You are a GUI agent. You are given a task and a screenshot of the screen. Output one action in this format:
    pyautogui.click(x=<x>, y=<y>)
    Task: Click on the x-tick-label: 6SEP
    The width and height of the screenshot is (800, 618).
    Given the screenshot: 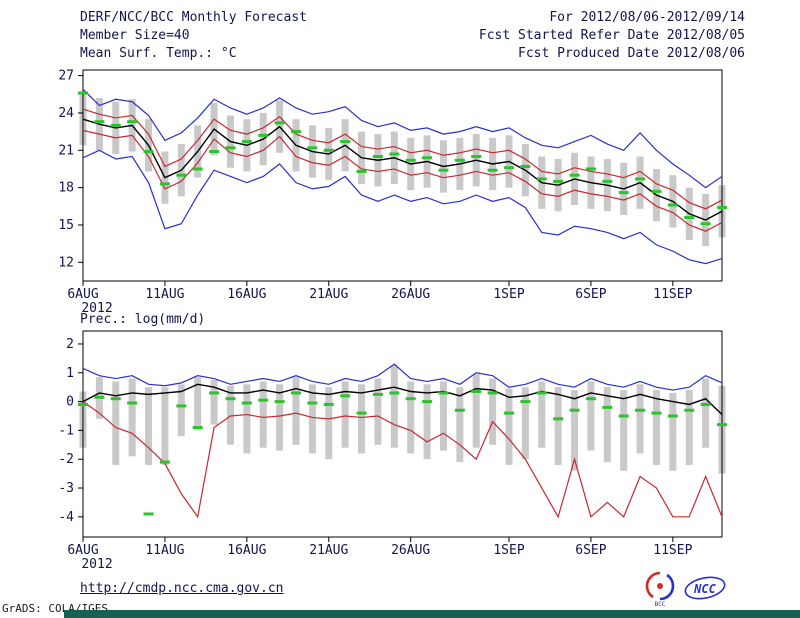 What is the action you would take?
    pyautogui.click(x=590, y=294)
    